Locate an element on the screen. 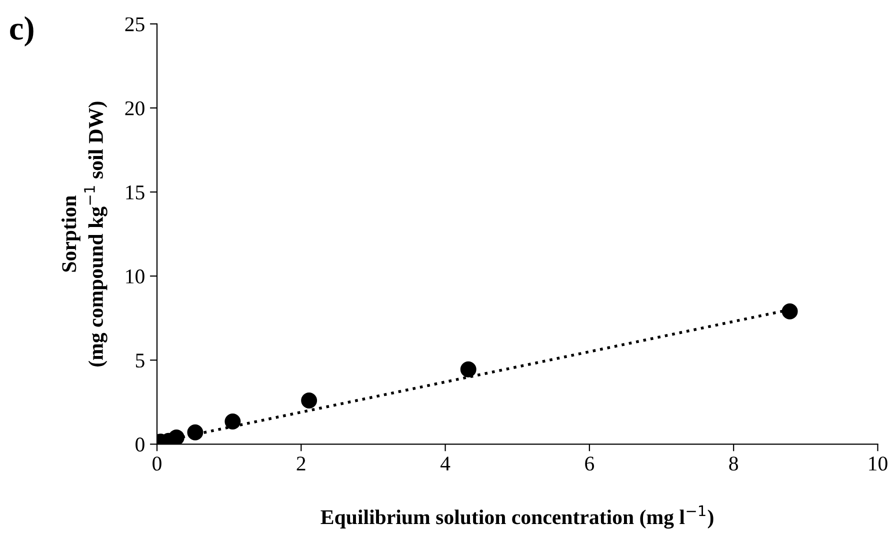  x-tick-label: 10 is located at coordinates (878, 463).